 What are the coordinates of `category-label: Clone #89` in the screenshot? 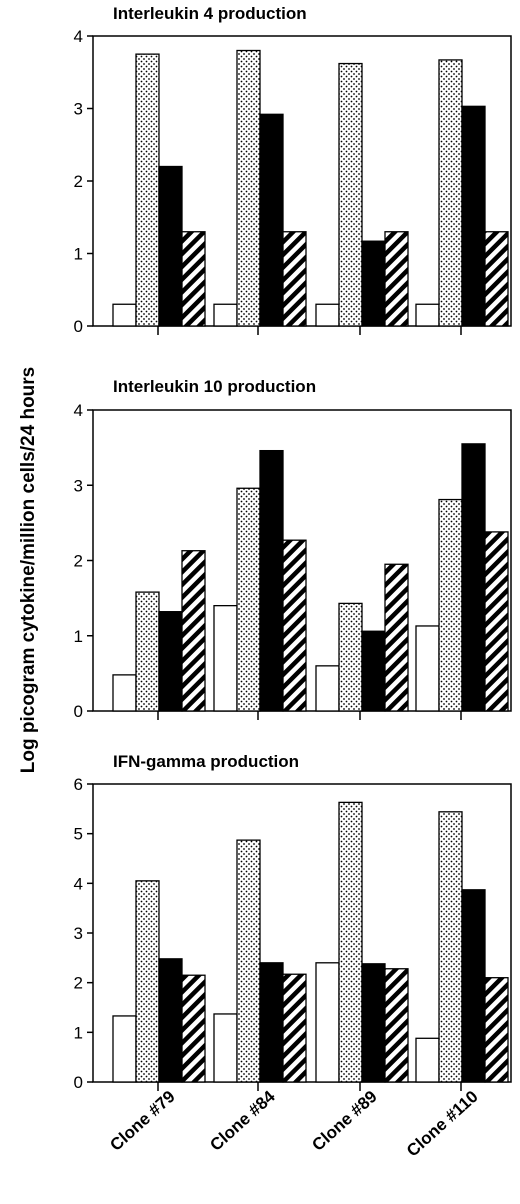 It's located at (344, 1121).